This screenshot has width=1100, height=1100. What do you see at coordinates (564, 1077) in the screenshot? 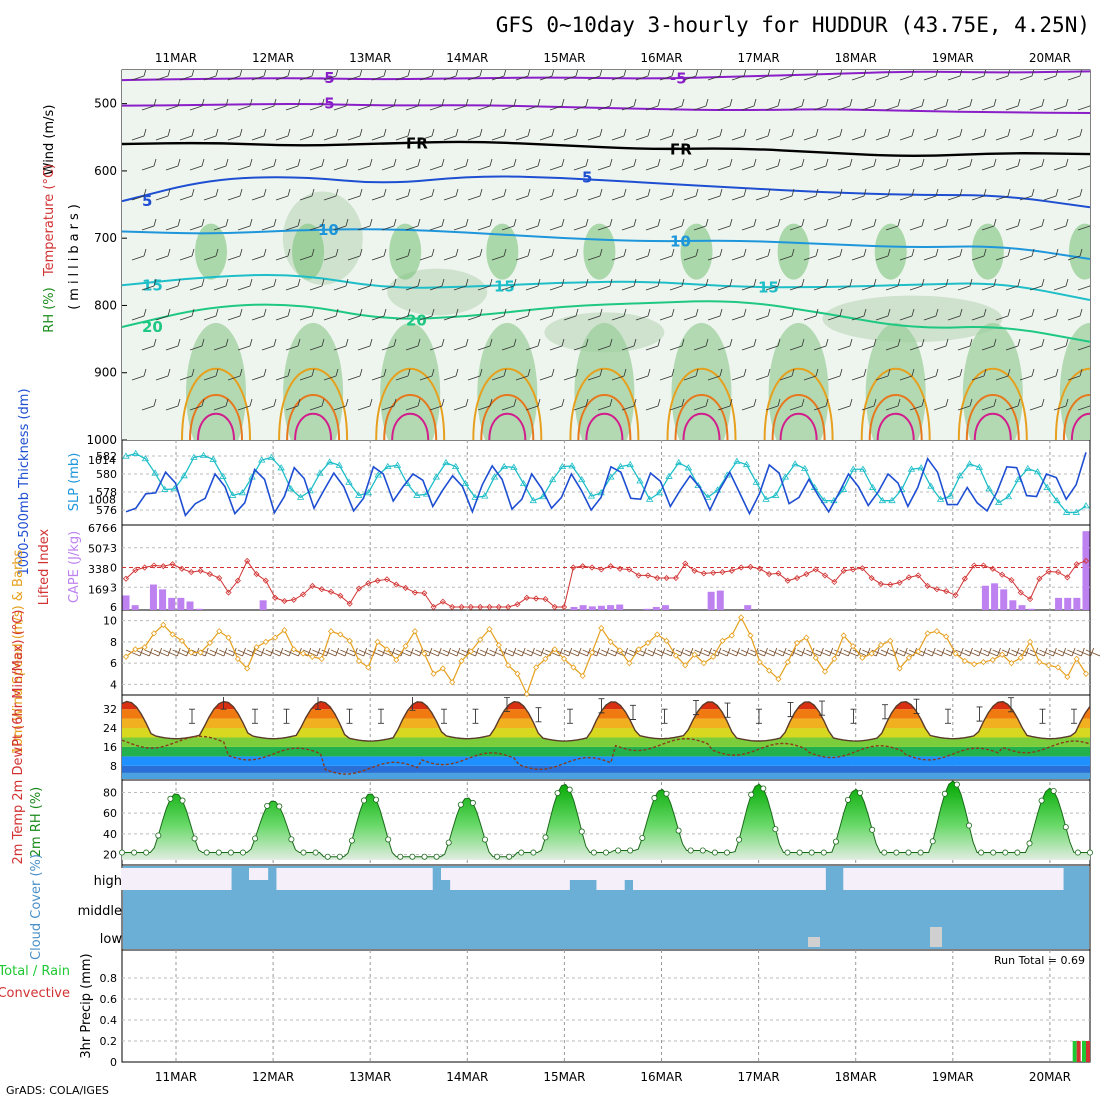
I see `bottom-date-4: 15MAR` at bounding box center [564, 1077].